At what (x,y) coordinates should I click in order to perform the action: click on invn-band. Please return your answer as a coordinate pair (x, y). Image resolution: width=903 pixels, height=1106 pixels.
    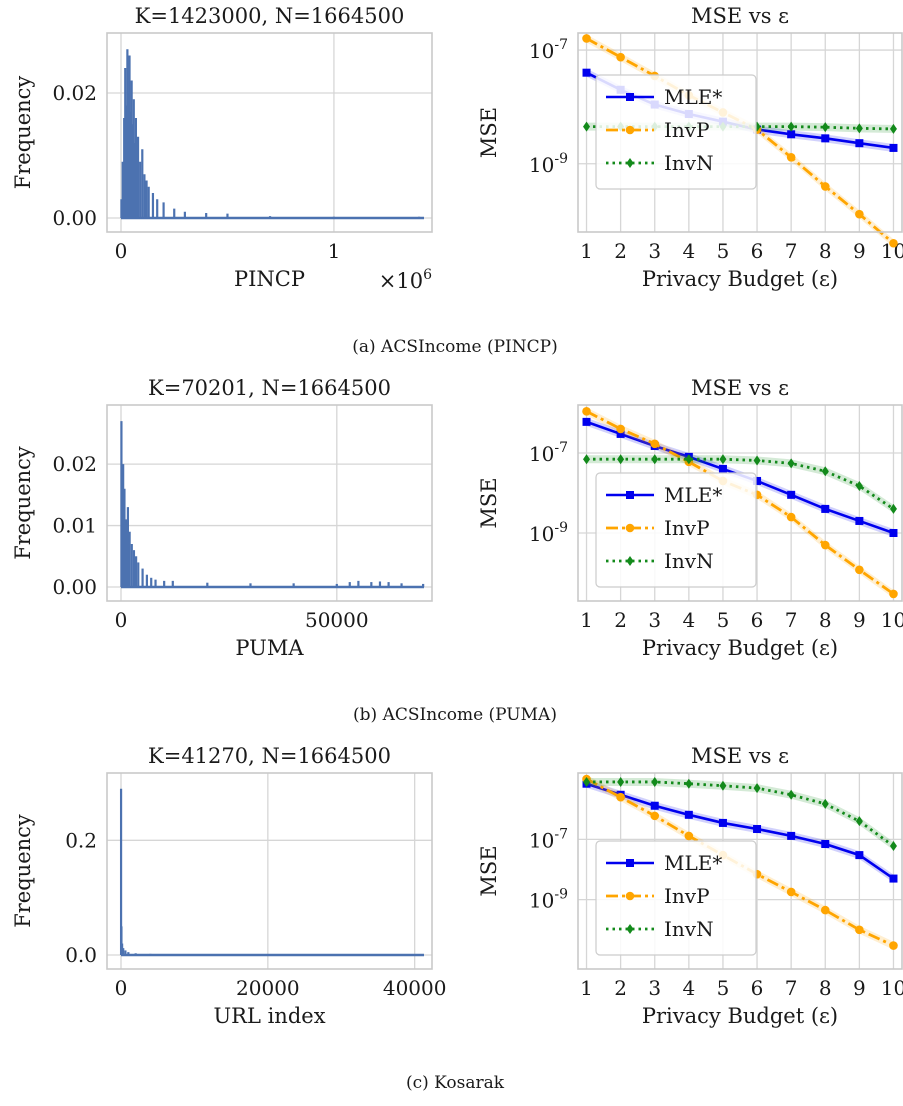
    Looking at the image, I should click on (740, 814).